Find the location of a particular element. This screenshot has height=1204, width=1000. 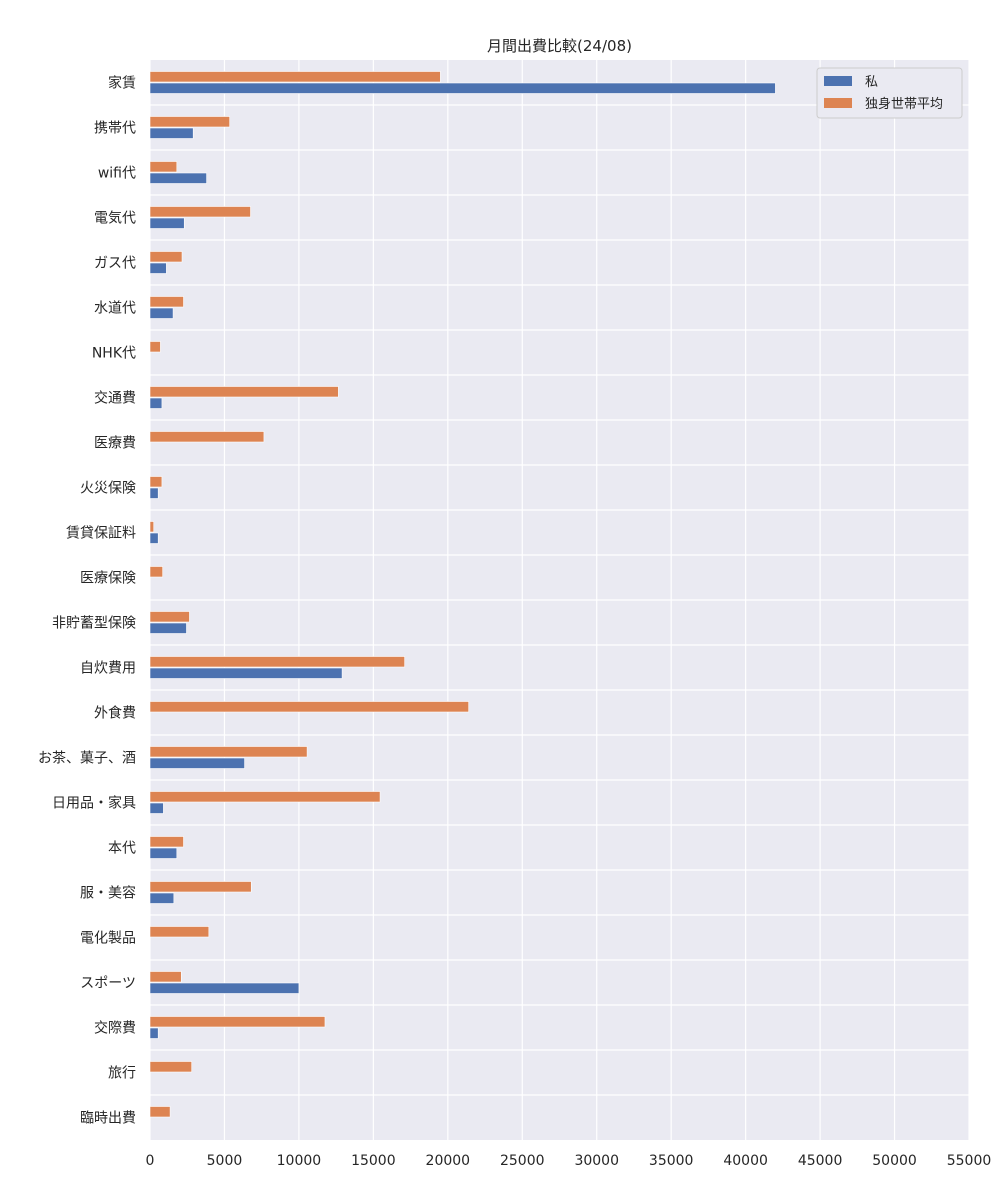

x-tick-label: 0 is located at coordinates (150, 1161).